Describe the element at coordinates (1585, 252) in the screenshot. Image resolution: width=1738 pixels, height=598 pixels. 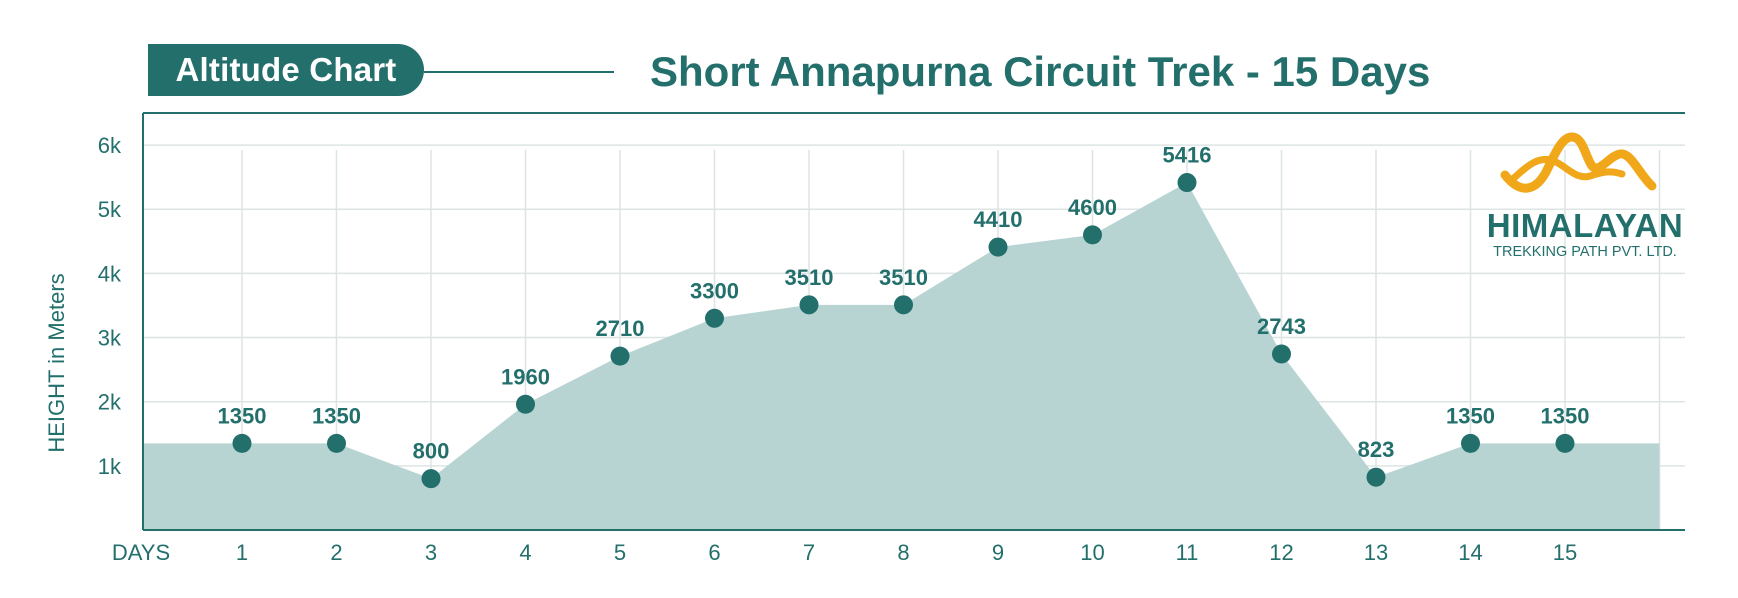
I see `brand-subtitle: TREKKING PATH PVT. LTD.` at that location.